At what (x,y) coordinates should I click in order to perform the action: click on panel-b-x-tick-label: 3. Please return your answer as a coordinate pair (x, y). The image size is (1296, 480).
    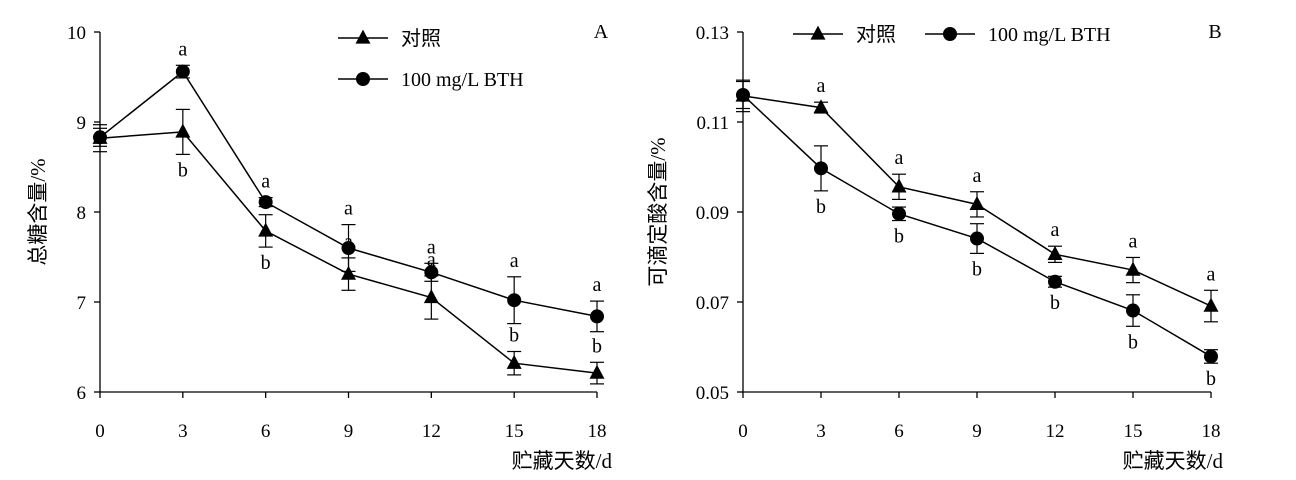
    Looking at the image, I should click on (821, 431).